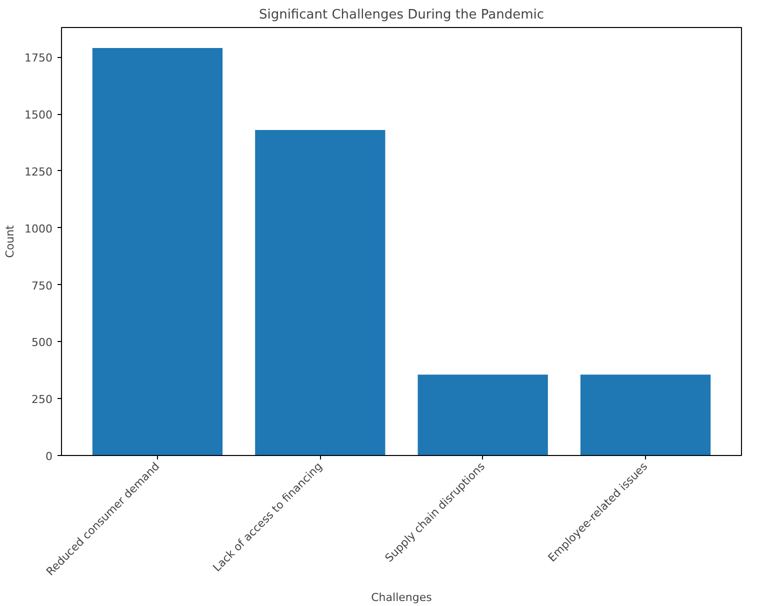 The width and height of the screenshot is (761, 606). What do you see at coordinates (42, 285) in the screenshot?
I see `y-tick-label: 750` at bounding box center [42, 285].